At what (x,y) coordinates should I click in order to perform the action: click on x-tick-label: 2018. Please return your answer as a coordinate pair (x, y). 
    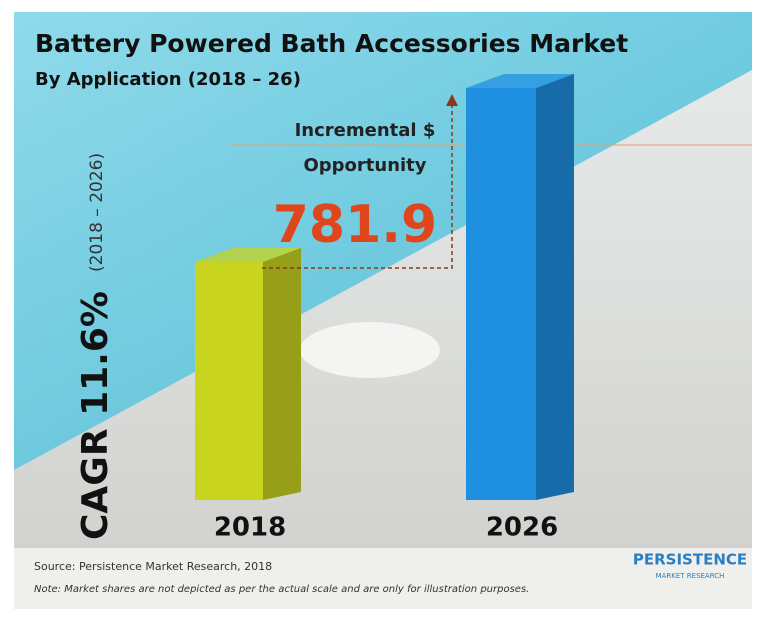
    Looking at the image, I should click on (250, 528).